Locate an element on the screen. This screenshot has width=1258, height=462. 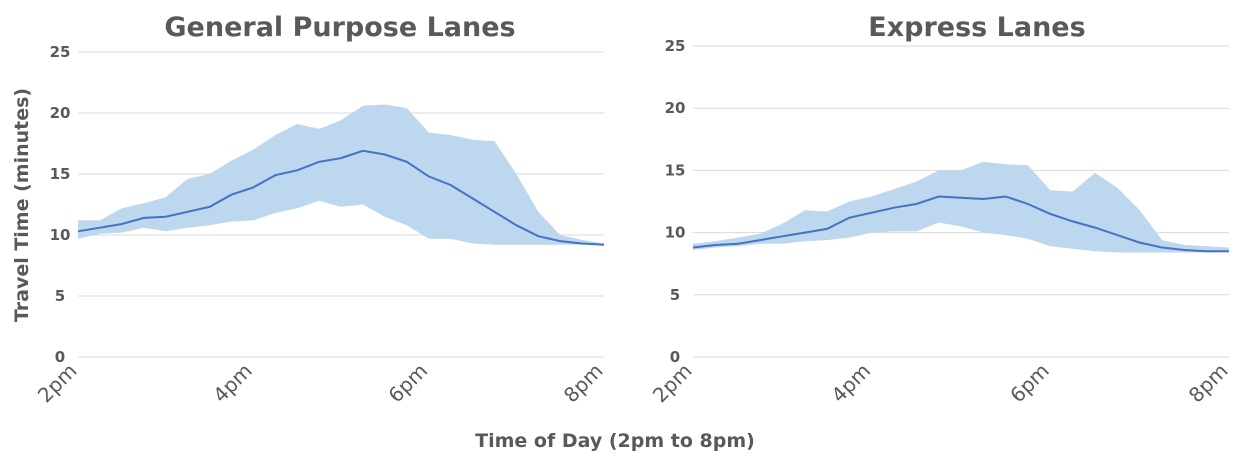
y-axis-title: Travel Time (minutes) is located at coordinates (22, 205).